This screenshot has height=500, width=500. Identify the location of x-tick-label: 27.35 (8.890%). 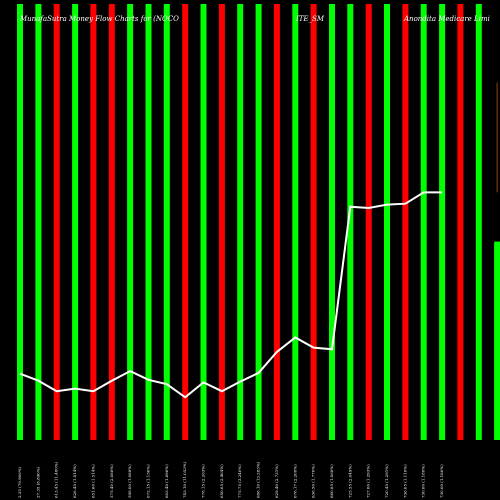
(37, 482).